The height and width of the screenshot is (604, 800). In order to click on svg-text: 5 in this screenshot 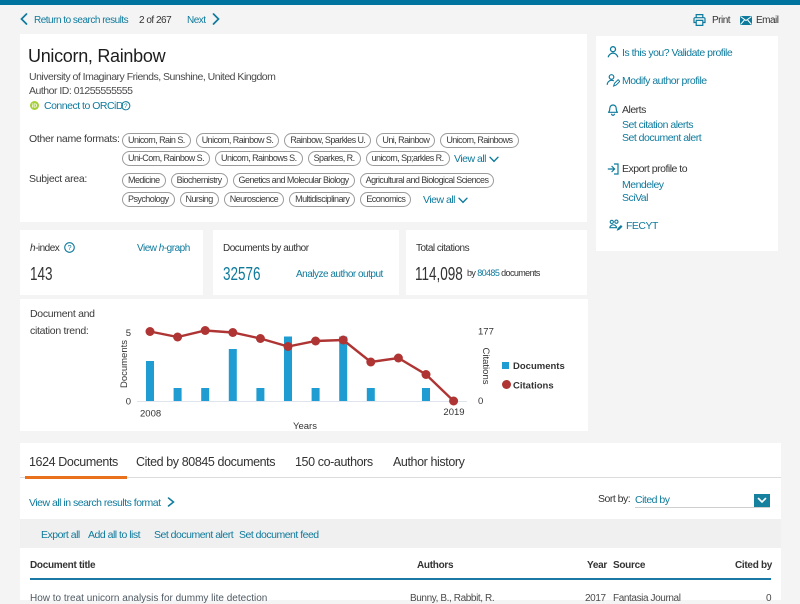, I will do `click(128, 333)`.